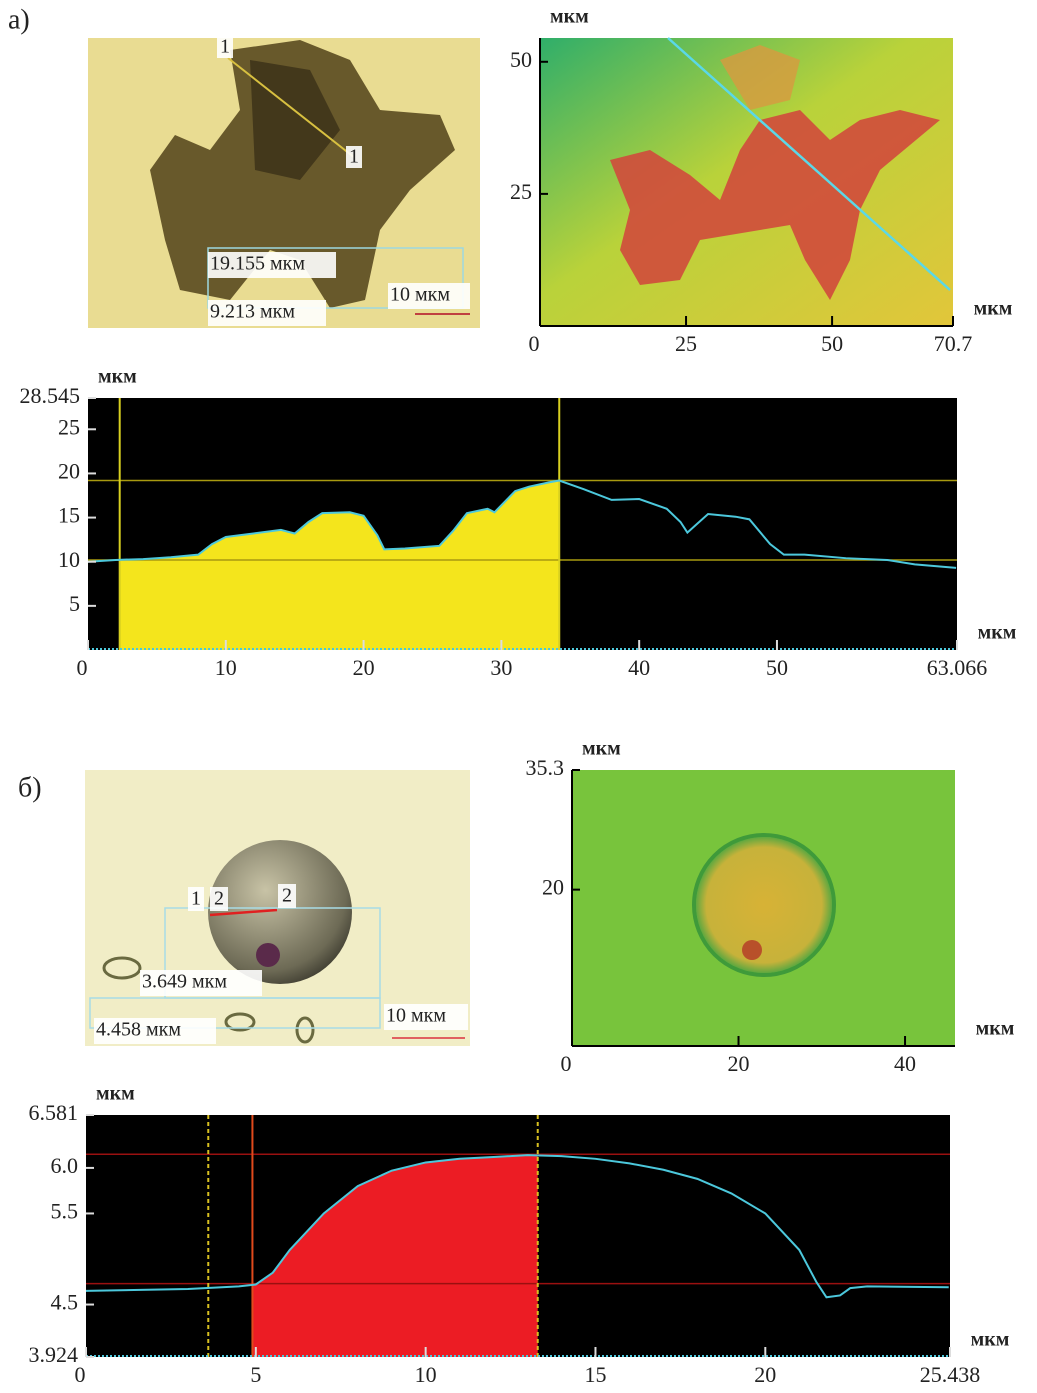  Describe the element at coordinates (595, 1374) in the screenshot. I see `x-tick-label: 15` at that location.